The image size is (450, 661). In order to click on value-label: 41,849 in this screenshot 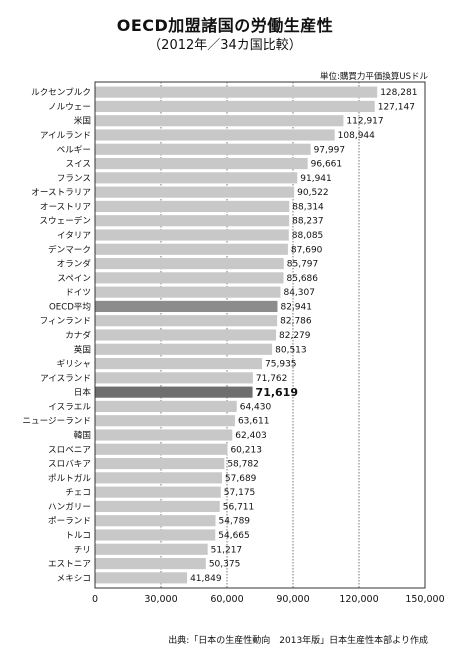, I will do `click(206, 579)`.